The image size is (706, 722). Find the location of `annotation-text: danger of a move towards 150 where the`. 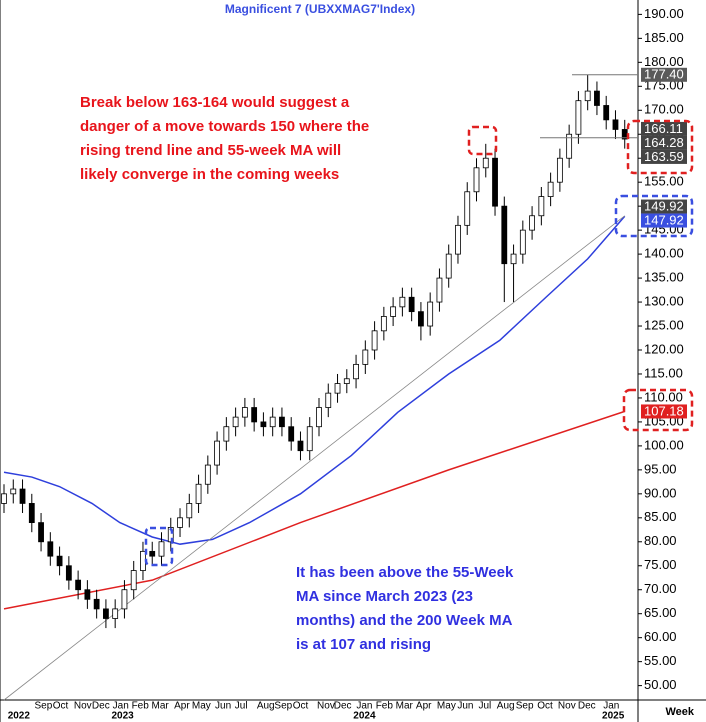

annotation-text: danger of a move towards 150 where the is located at coordinates (224, 126).